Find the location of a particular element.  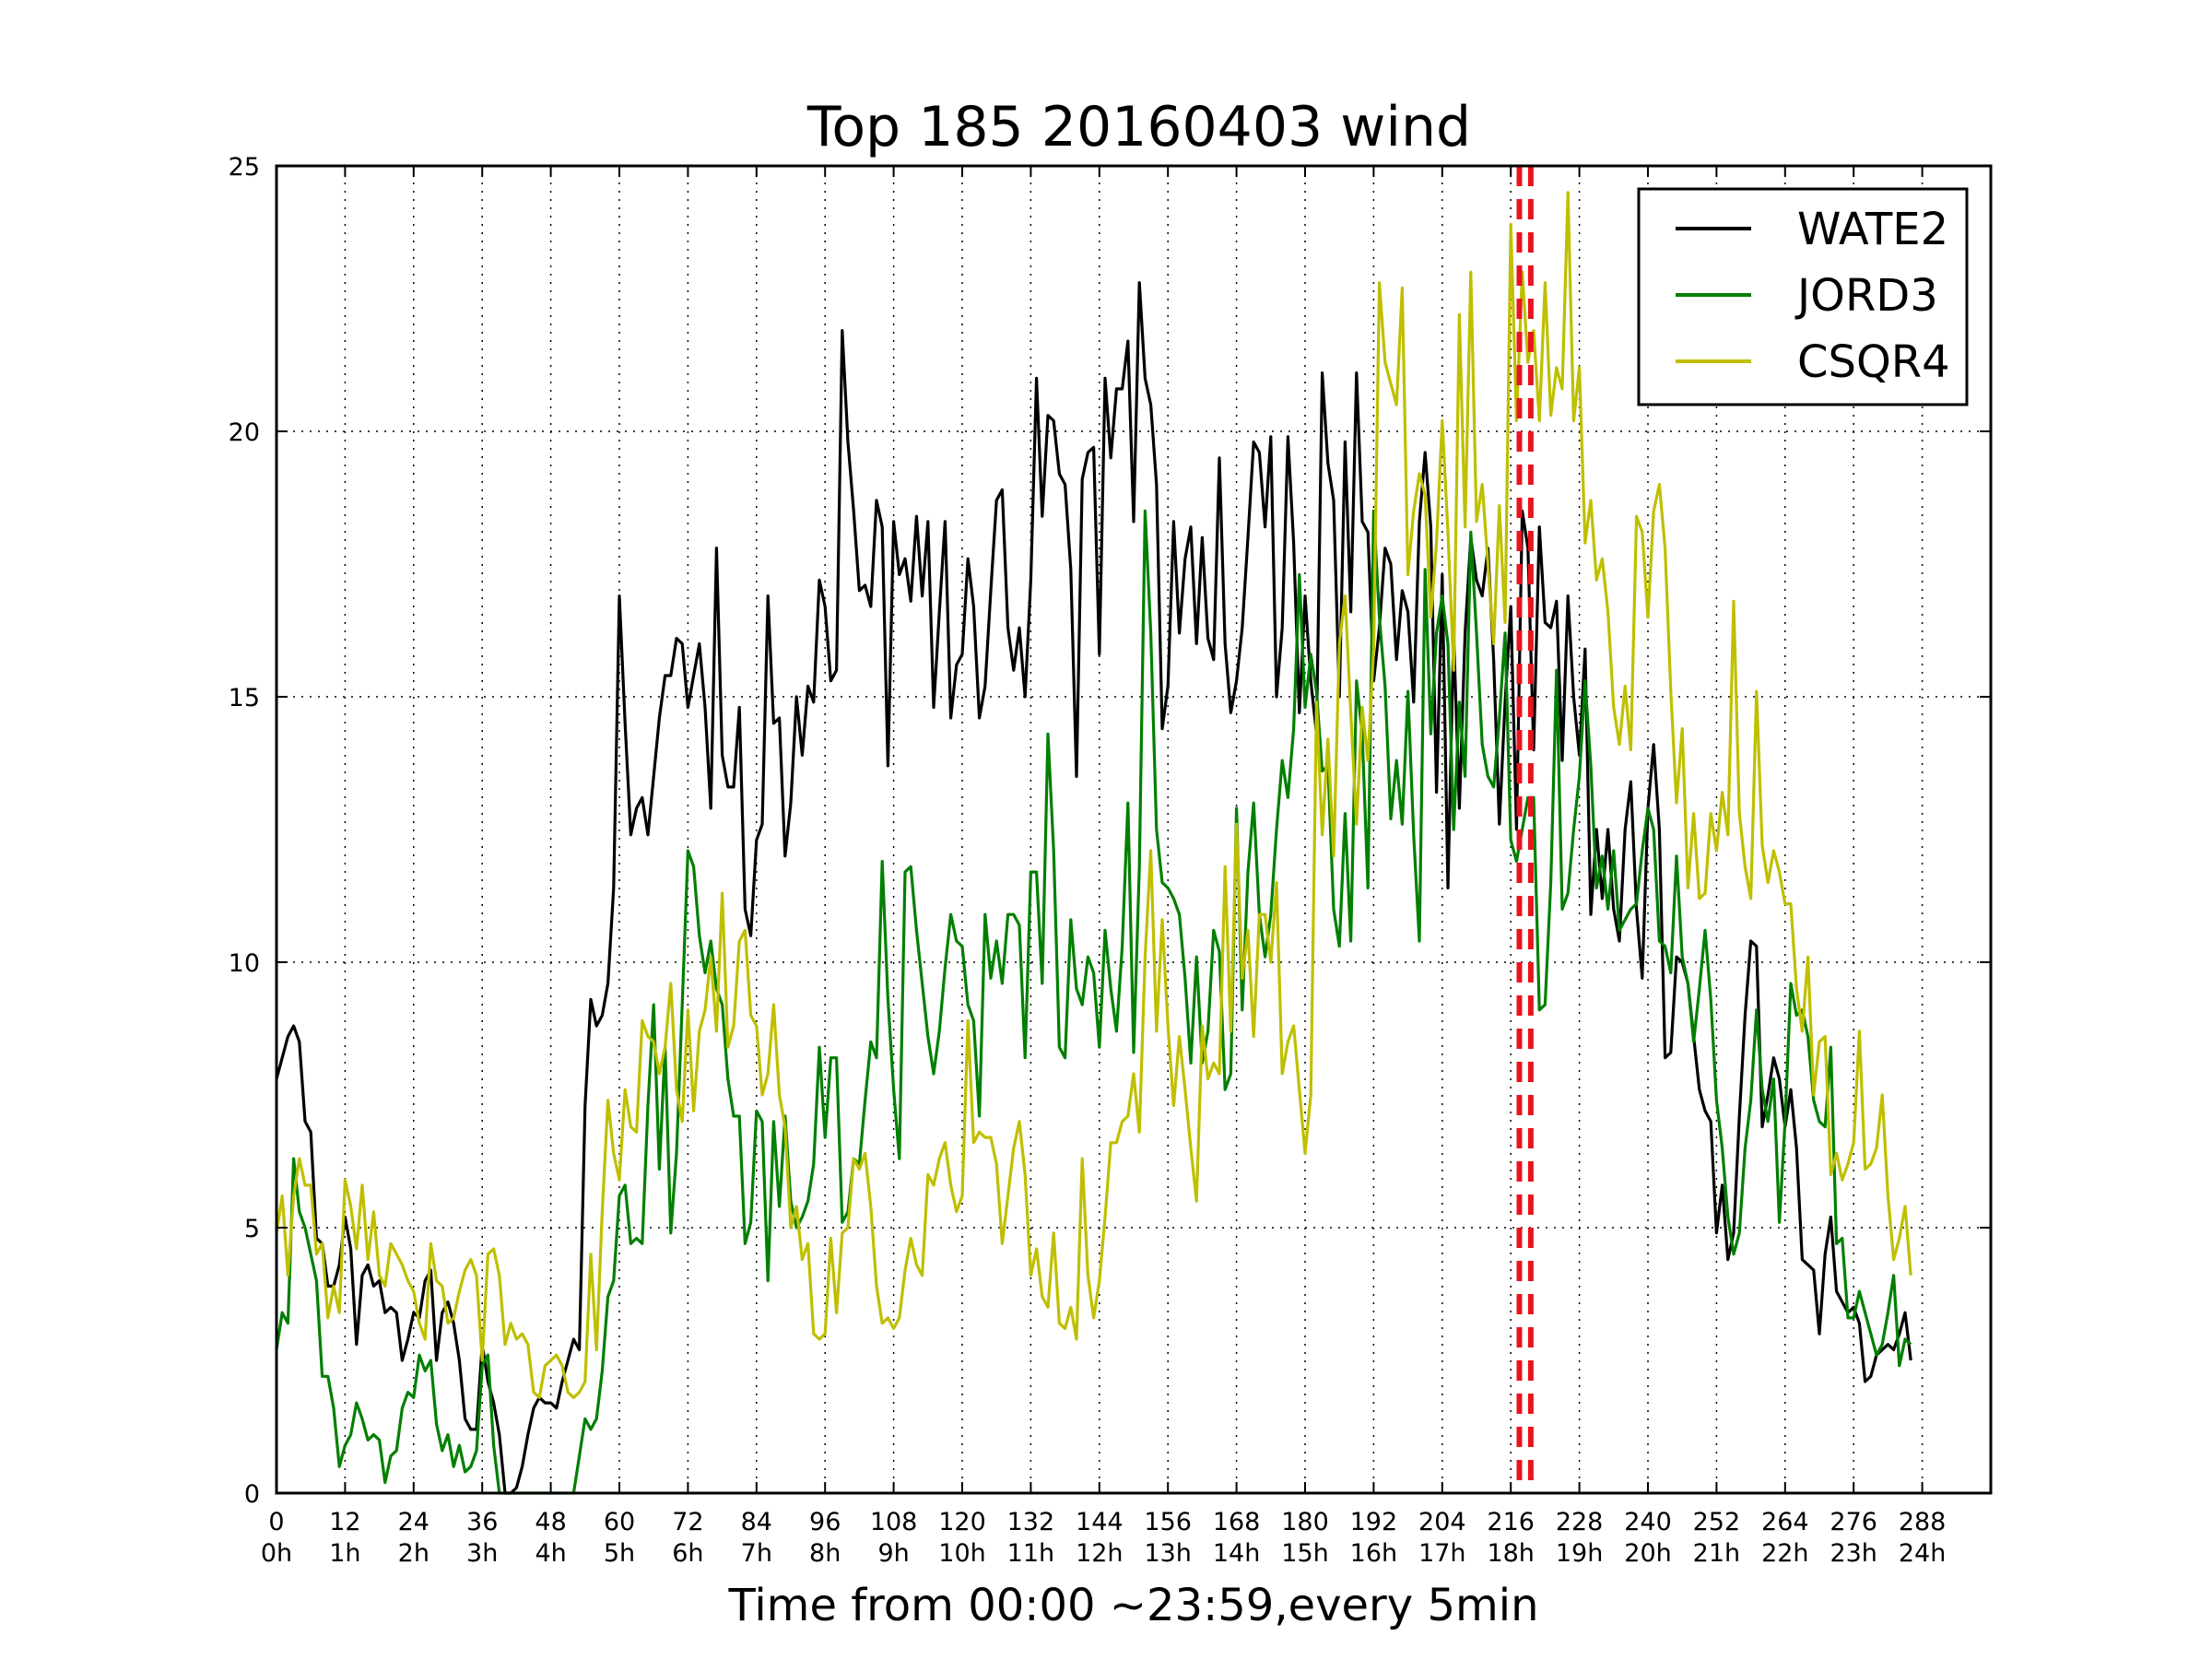

x-tick-label: 36 is located at coordinates (482, 1522).